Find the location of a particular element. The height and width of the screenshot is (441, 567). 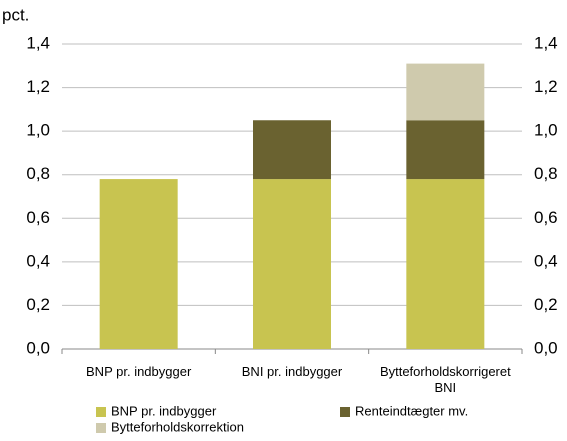

y-tick-label: 0,0 is located at coordinates (38, 347).